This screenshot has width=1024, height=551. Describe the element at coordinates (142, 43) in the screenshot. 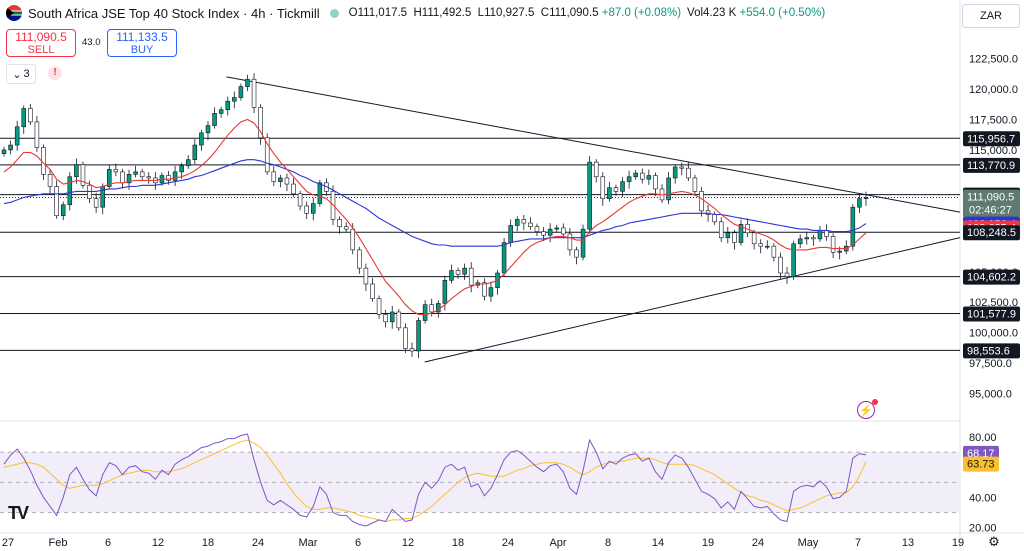

I see `buy-button: 111,133.5 BUY` at that location.